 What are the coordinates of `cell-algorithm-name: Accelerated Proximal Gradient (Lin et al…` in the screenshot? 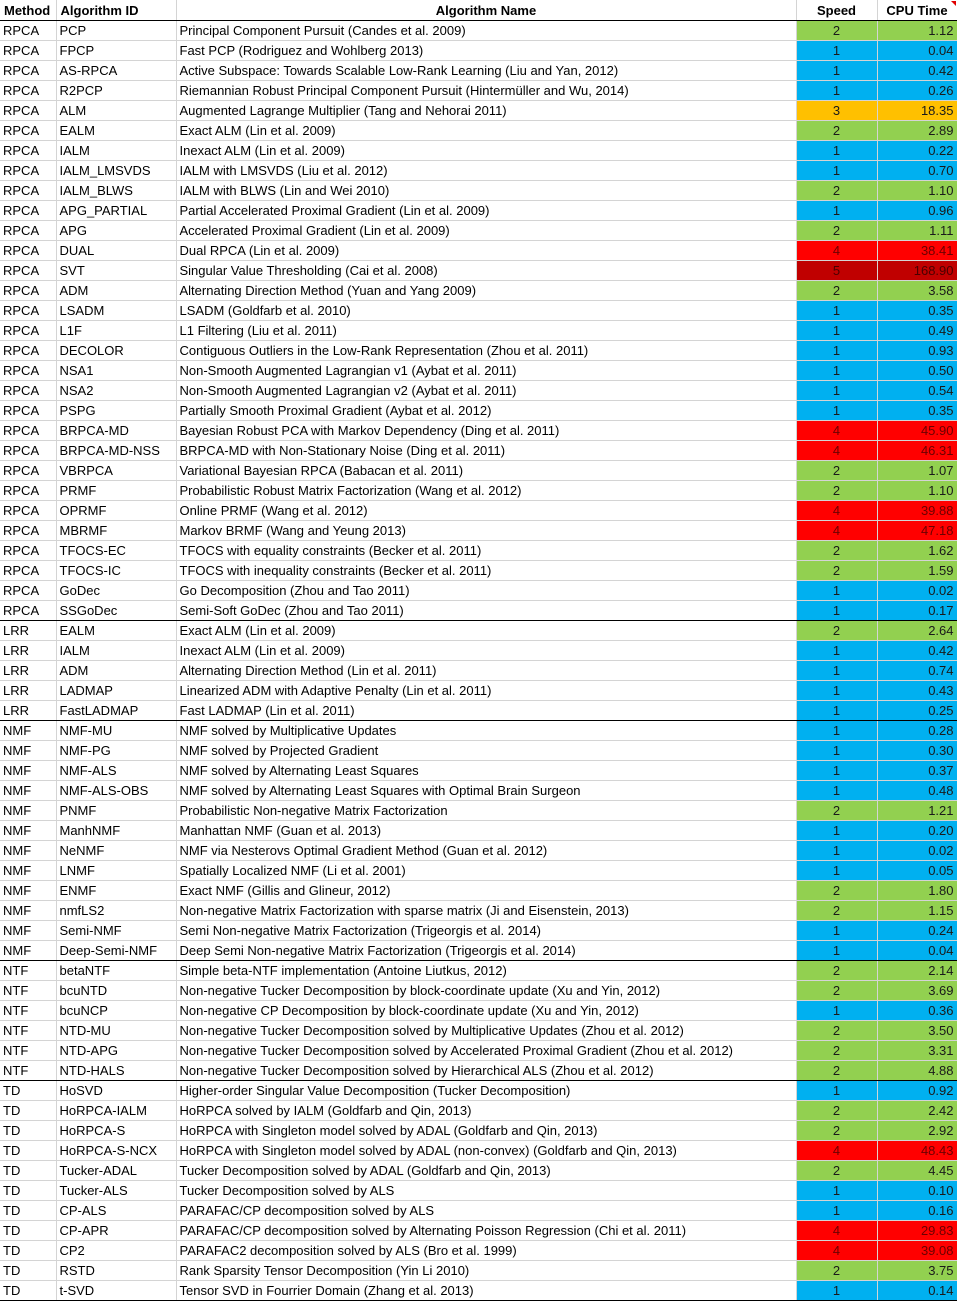 It's located at (486, 230).